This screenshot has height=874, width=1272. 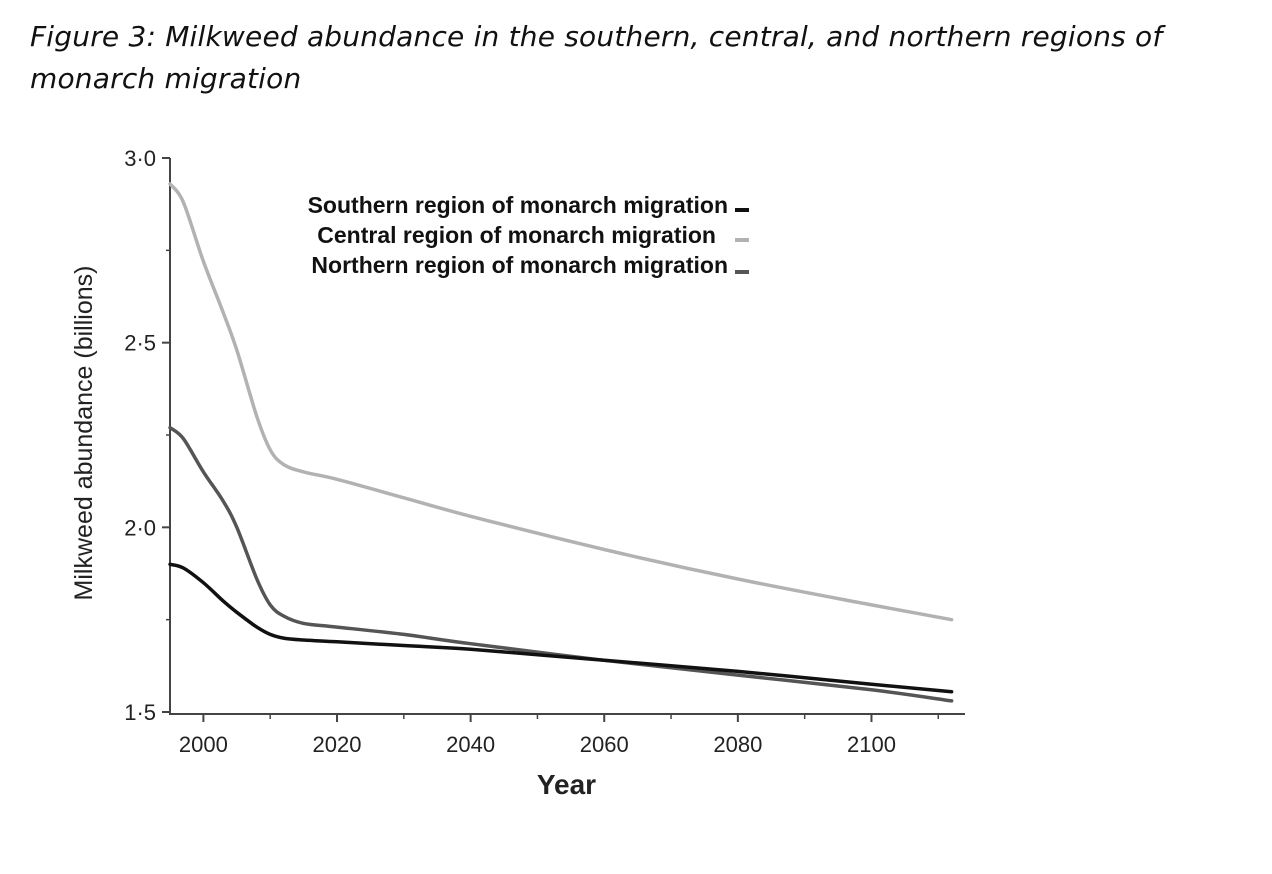 I want to click on legend-label: Southern region of monarch migration, so click(x=518, y=205).